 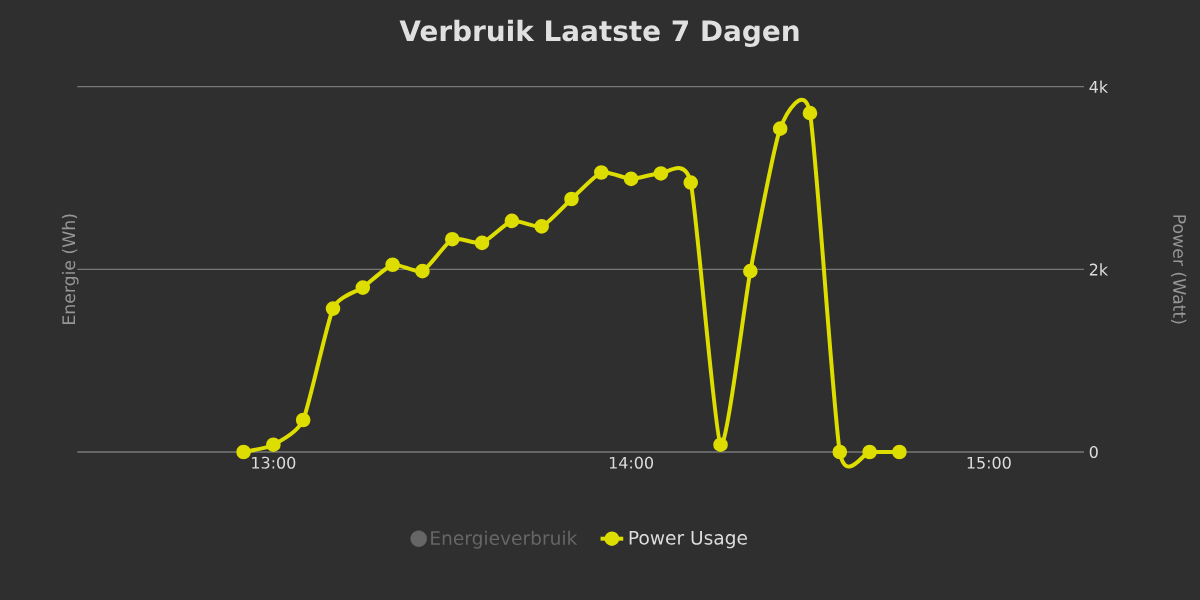 What do you see at coordinates (1099, 86) in the screenshot?
I see `y2-tick-label: 4k` at bounding box center [1099, 86].